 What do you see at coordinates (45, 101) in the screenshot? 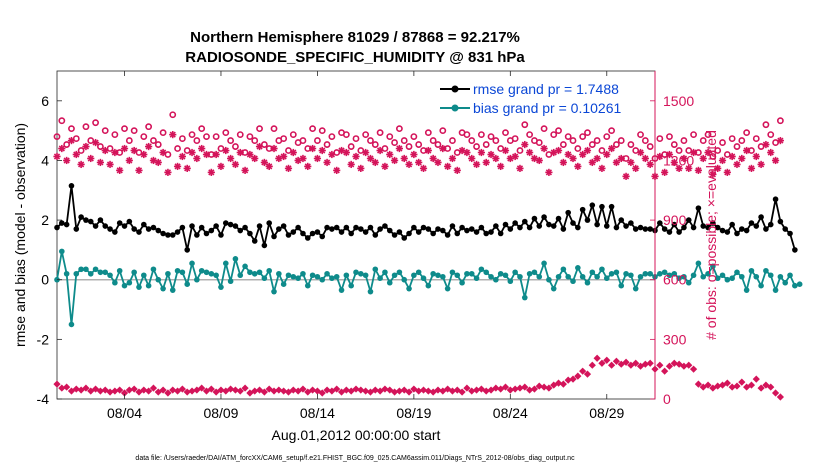
I see `left-tick-label: 6` at bounding box center [45, 101].